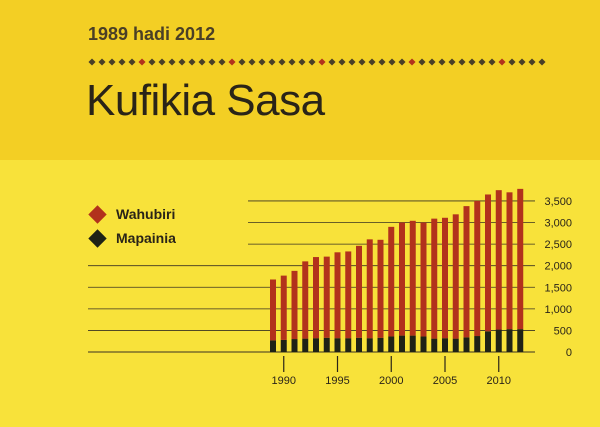 This screenshot has width=600, height=427. Describe the element at coordinates (317, 62) in the screenshot. I see `dotted-divider` at that location.